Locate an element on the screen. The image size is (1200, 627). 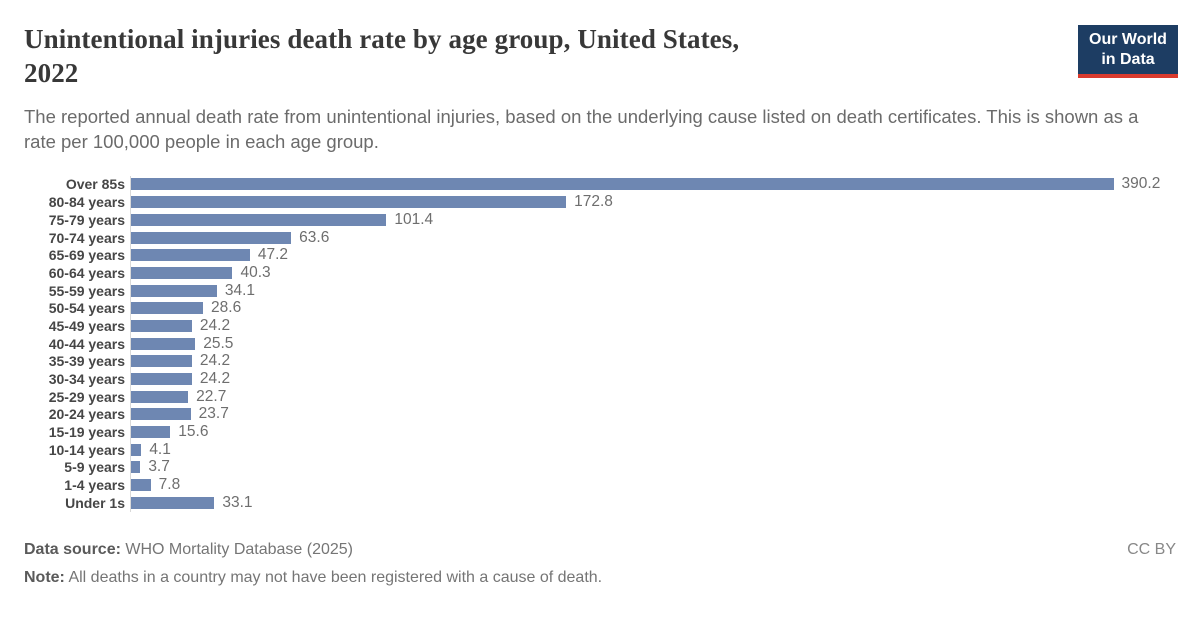
value-label: 390.2 is located at coordinates (1141, 184).